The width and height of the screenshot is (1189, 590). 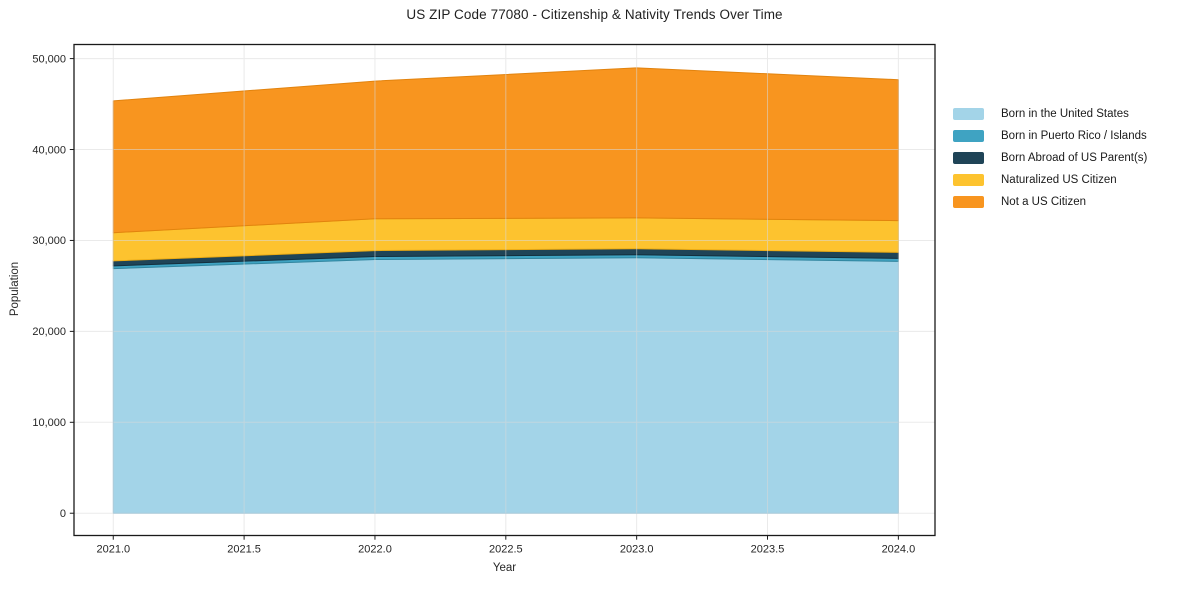 What do you see at coordinates (768, 550) in the screenshot?
I see `x-tick-label: 2023.5` at bounding box center [768, 550].